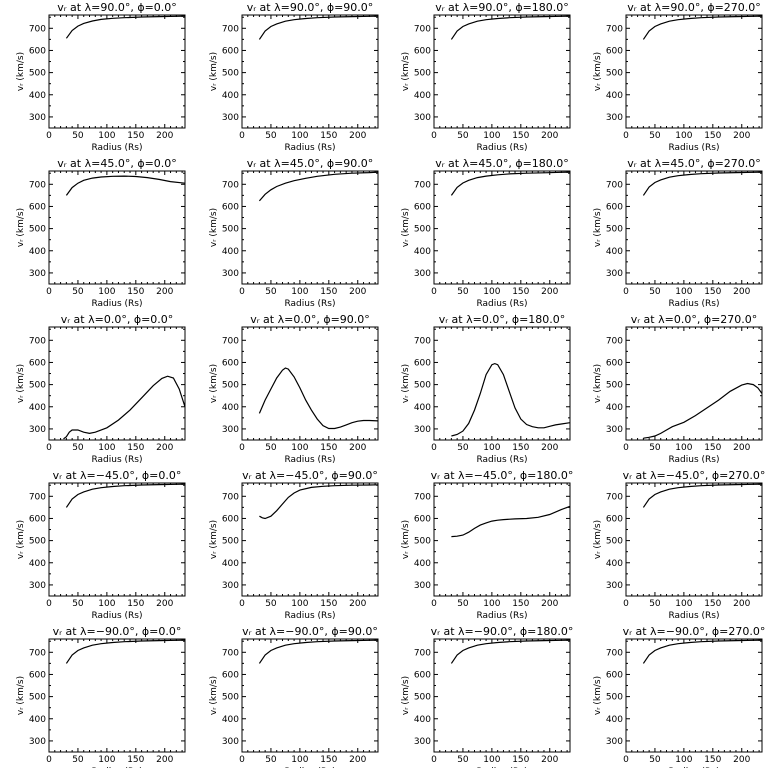  I want to click on panel-title: vᵣ at λ=0.0°, ϕ=0.0°, so click(117, 319).